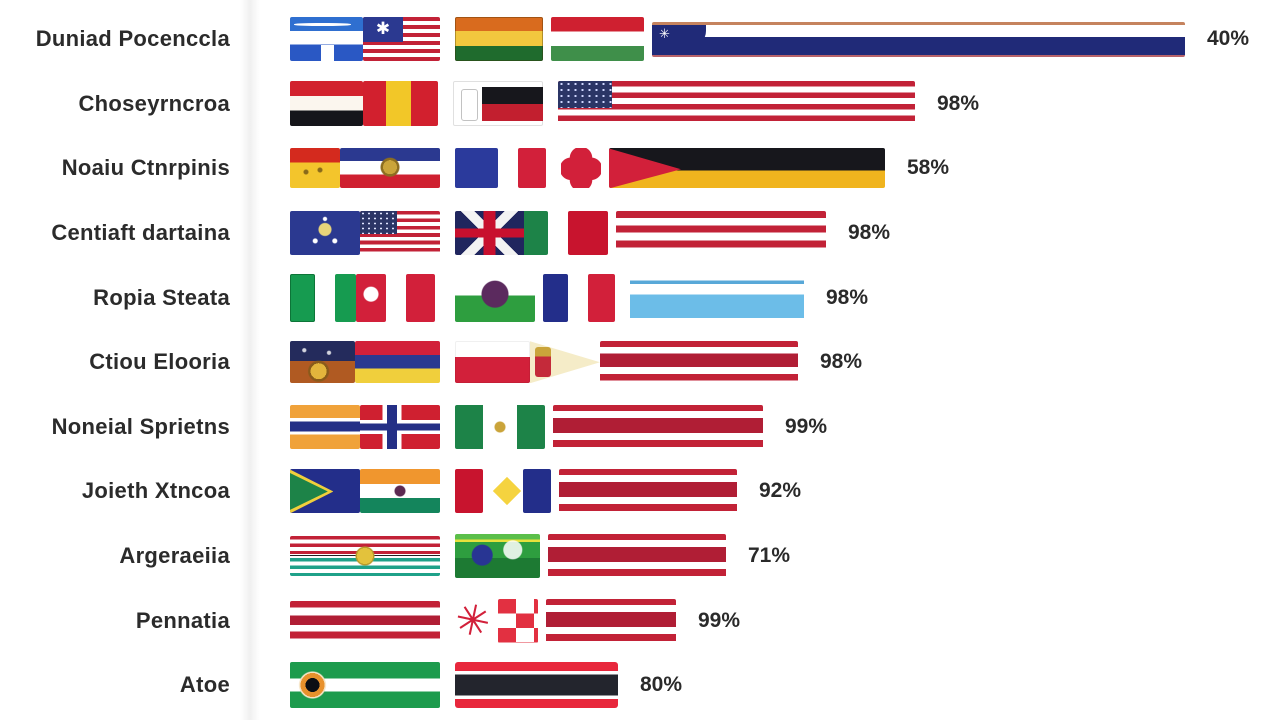  What do you see at coordinates (806, 426) in the screenshot?
I see `percent-label: 99%` at bounding box center [806, 426].